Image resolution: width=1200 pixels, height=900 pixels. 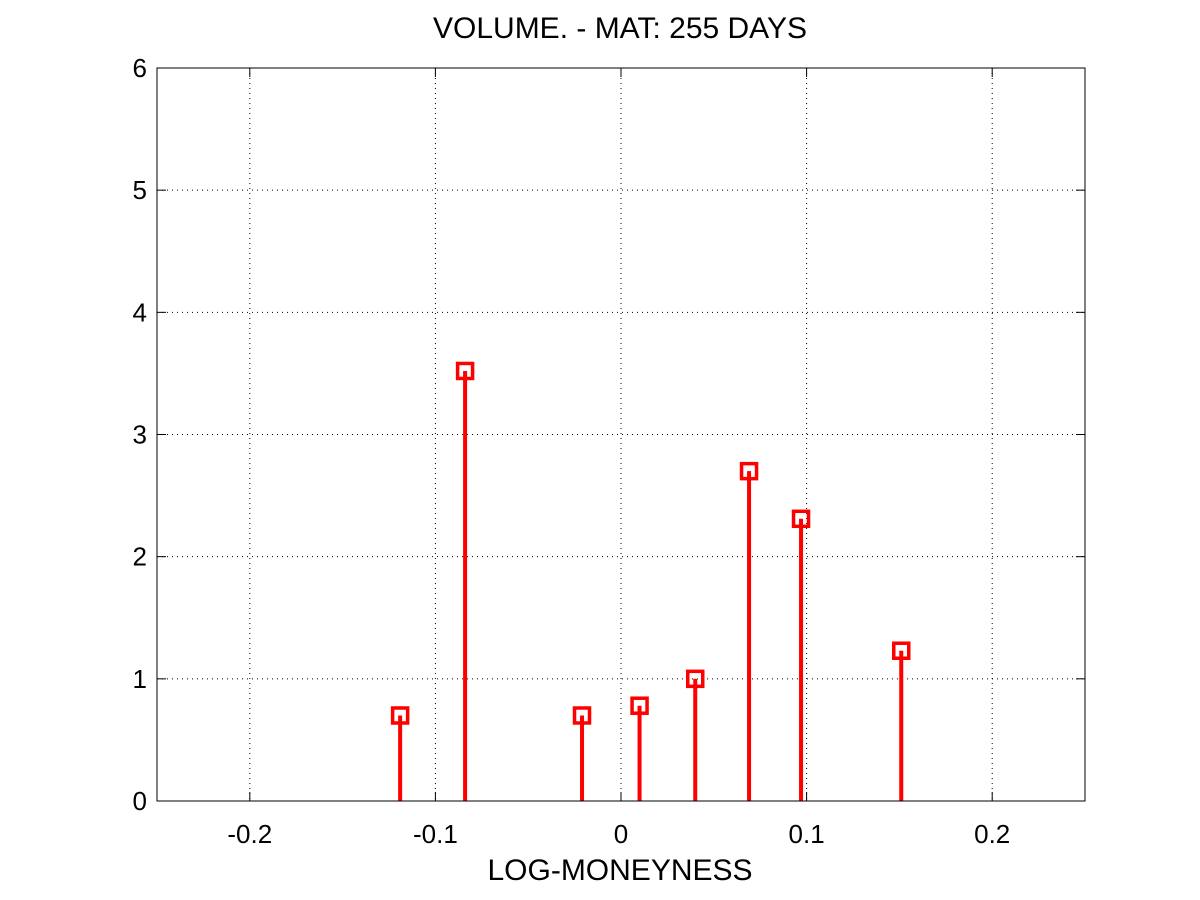 What do you see at coordinates (620, 28) in the screenshot?
I see `chart-title: VOLUME. - MAT: 255 DAYS` at bounding box center [620, 28].